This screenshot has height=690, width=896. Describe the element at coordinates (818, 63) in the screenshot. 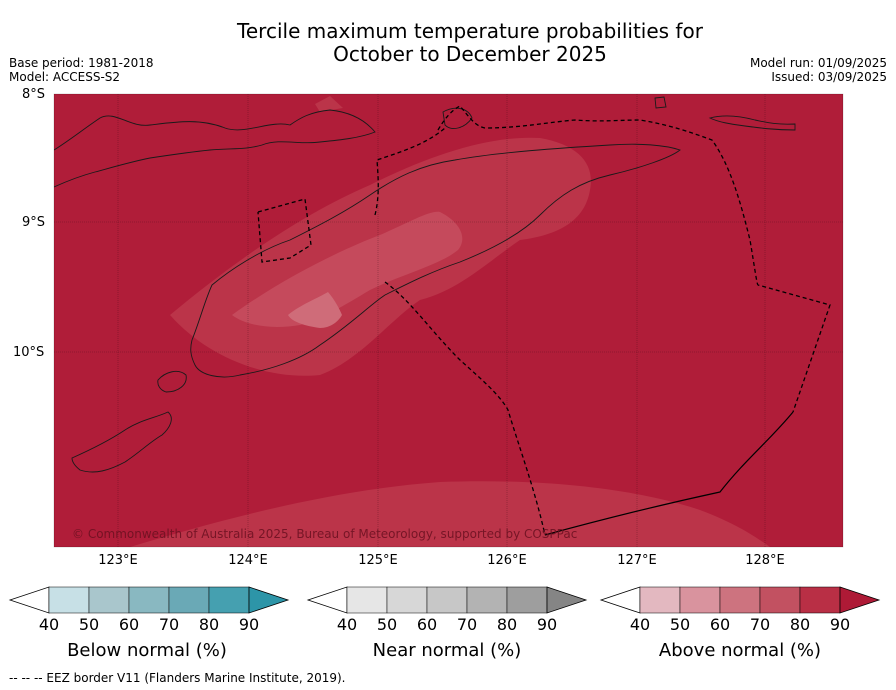

I see `model-run: Model run: 01/09/2025` at that location.